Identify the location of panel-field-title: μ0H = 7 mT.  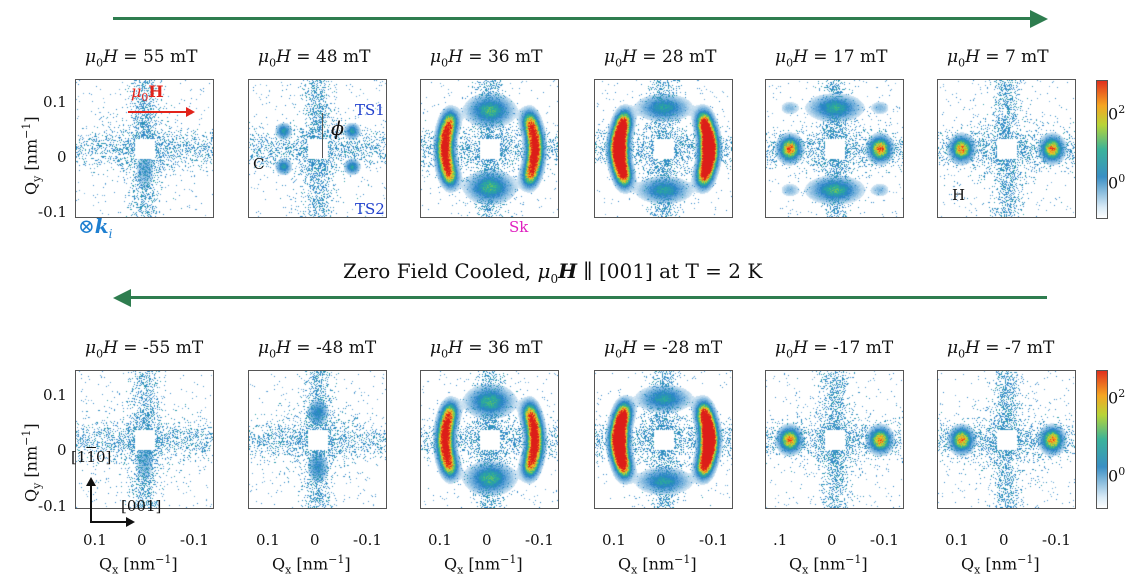
(998, 58).